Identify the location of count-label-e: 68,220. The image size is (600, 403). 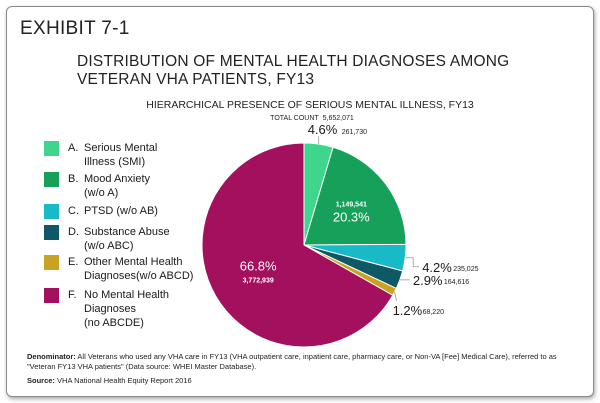
(434, 312).